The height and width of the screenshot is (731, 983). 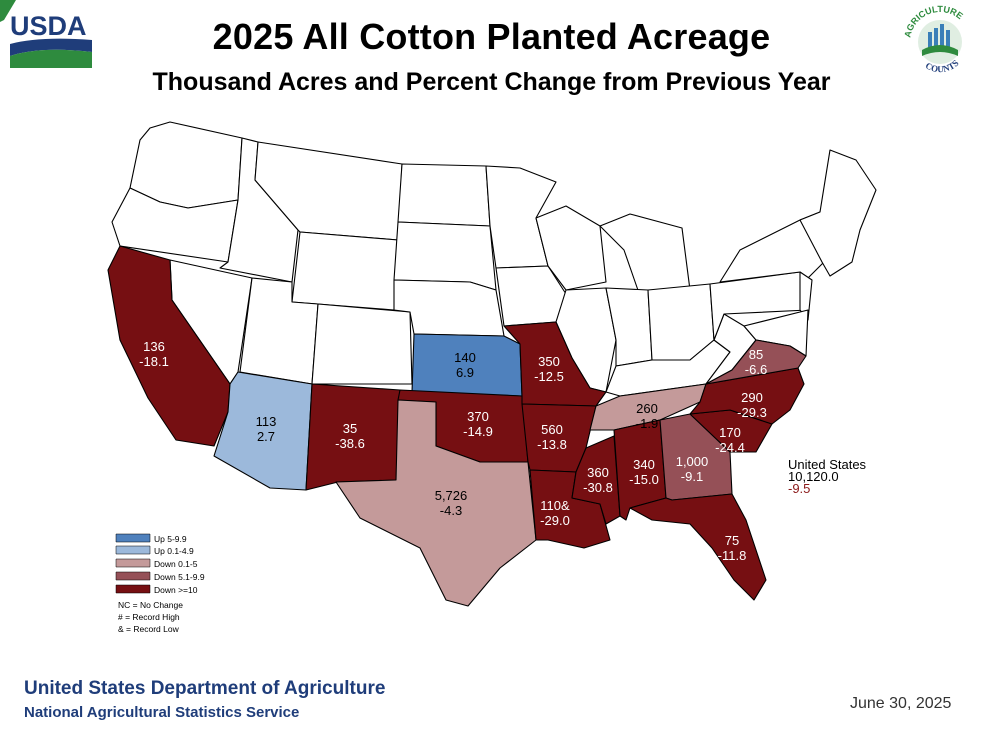 I want to click on label-oklahoma-acres: 370, so click(x=478, y=416).